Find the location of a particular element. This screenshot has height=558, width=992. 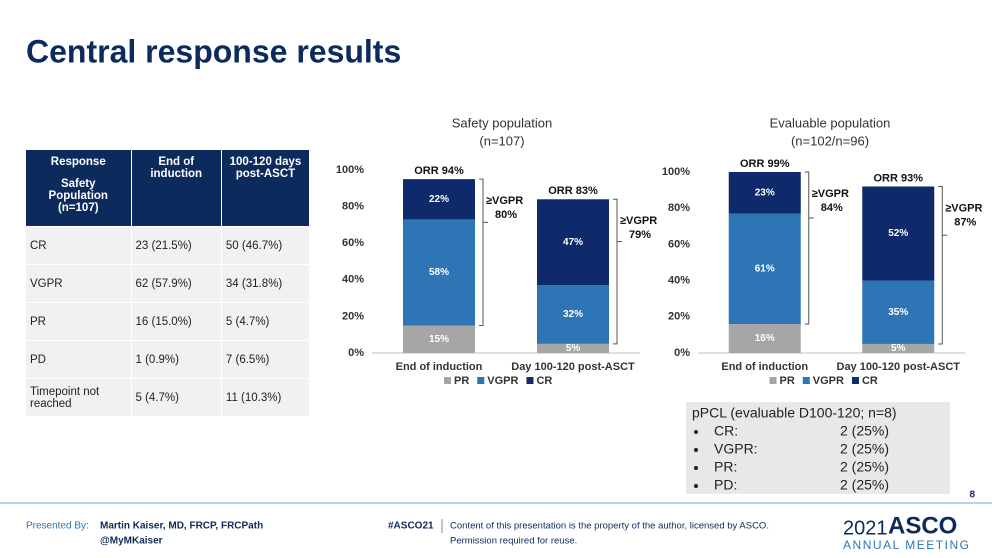

hashtag: #ASCO21 is located at coordinates (411, 526).